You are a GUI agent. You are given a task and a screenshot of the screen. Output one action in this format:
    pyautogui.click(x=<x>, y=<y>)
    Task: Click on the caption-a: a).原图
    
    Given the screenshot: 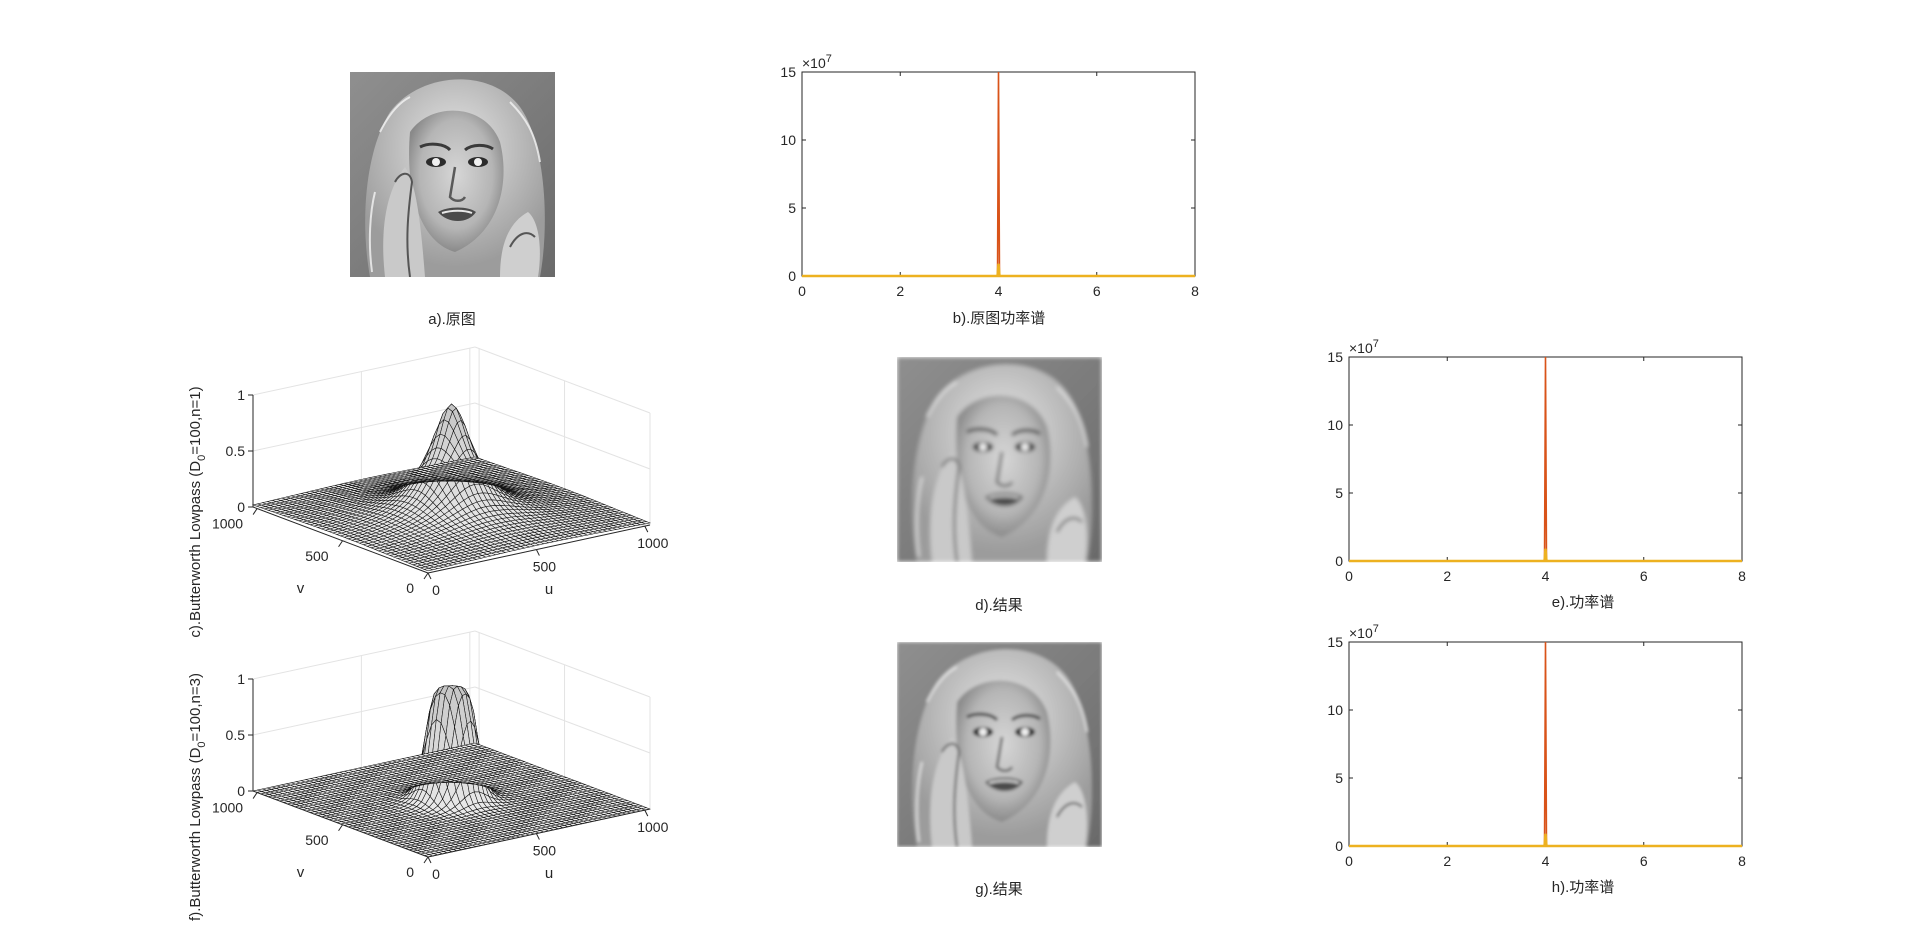 What is the action you would take?
    pyautogui.click(x=452, y=319)
    